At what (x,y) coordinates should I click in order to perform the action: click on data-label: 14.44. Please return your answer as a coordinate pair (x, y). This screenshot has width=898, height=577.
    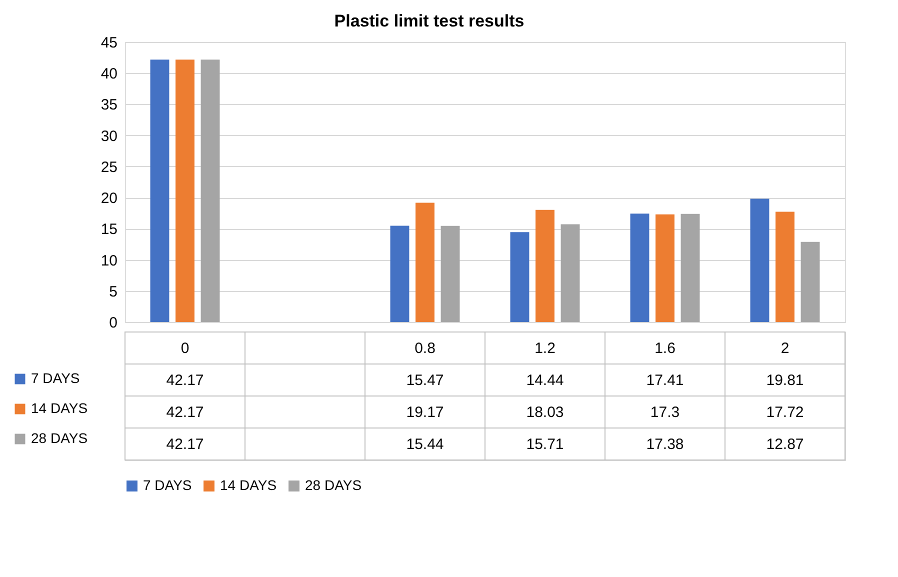
    Looking at the image, I should click on (545, 380).